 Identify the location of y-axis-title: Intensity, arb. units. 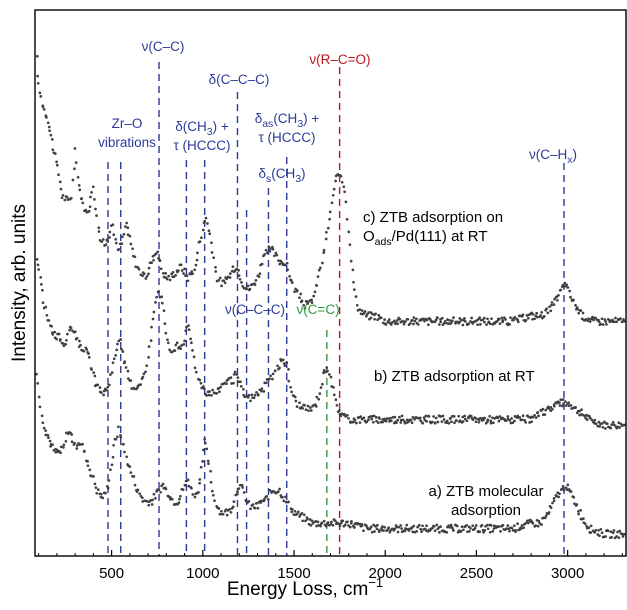
(19, 283).